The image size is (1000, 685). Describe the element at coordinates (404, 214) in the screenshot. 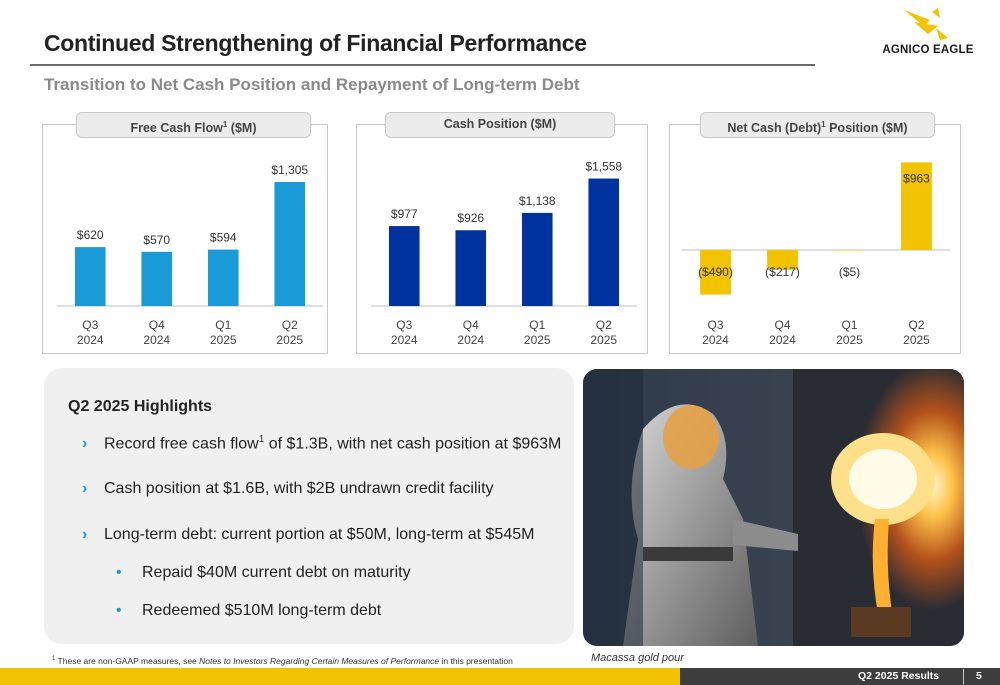

I see `data-label: $977` at that location.